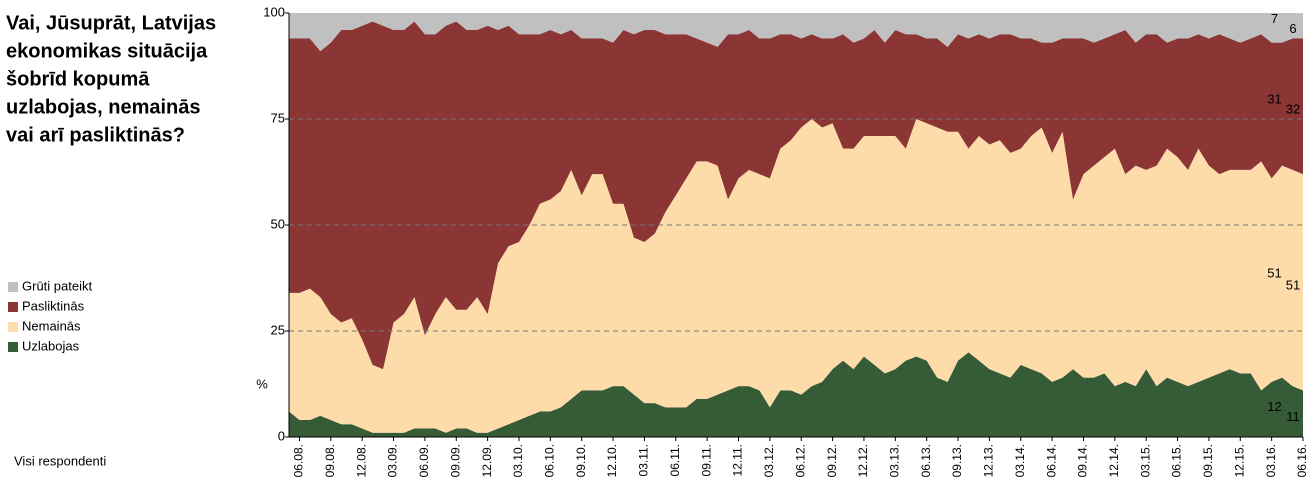 This screenshot has height=484, width=1316. I want to click on y-tick-label: 50, so click(278, 223).